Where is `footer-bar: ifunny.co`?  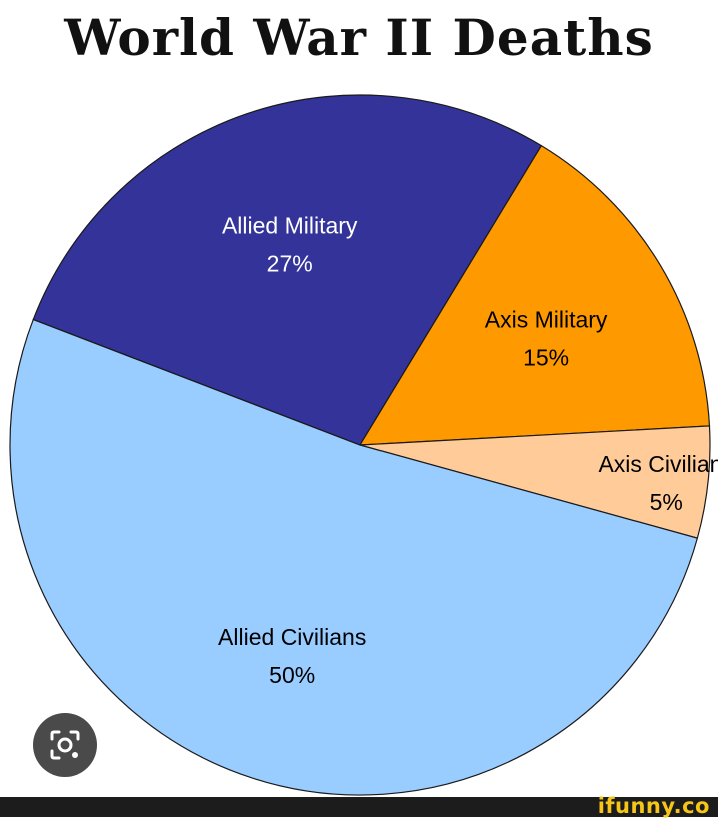
footer-bar: ifunny.co is located at coordinates (359, 806).